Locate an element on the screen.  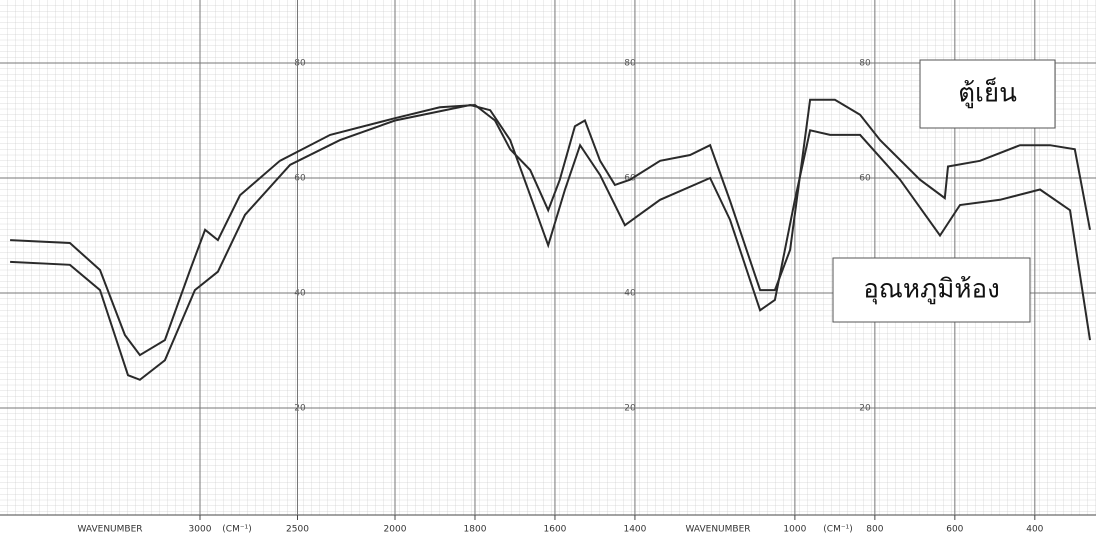
x-tick-label: 400 is located at coordinates (1034, 530).